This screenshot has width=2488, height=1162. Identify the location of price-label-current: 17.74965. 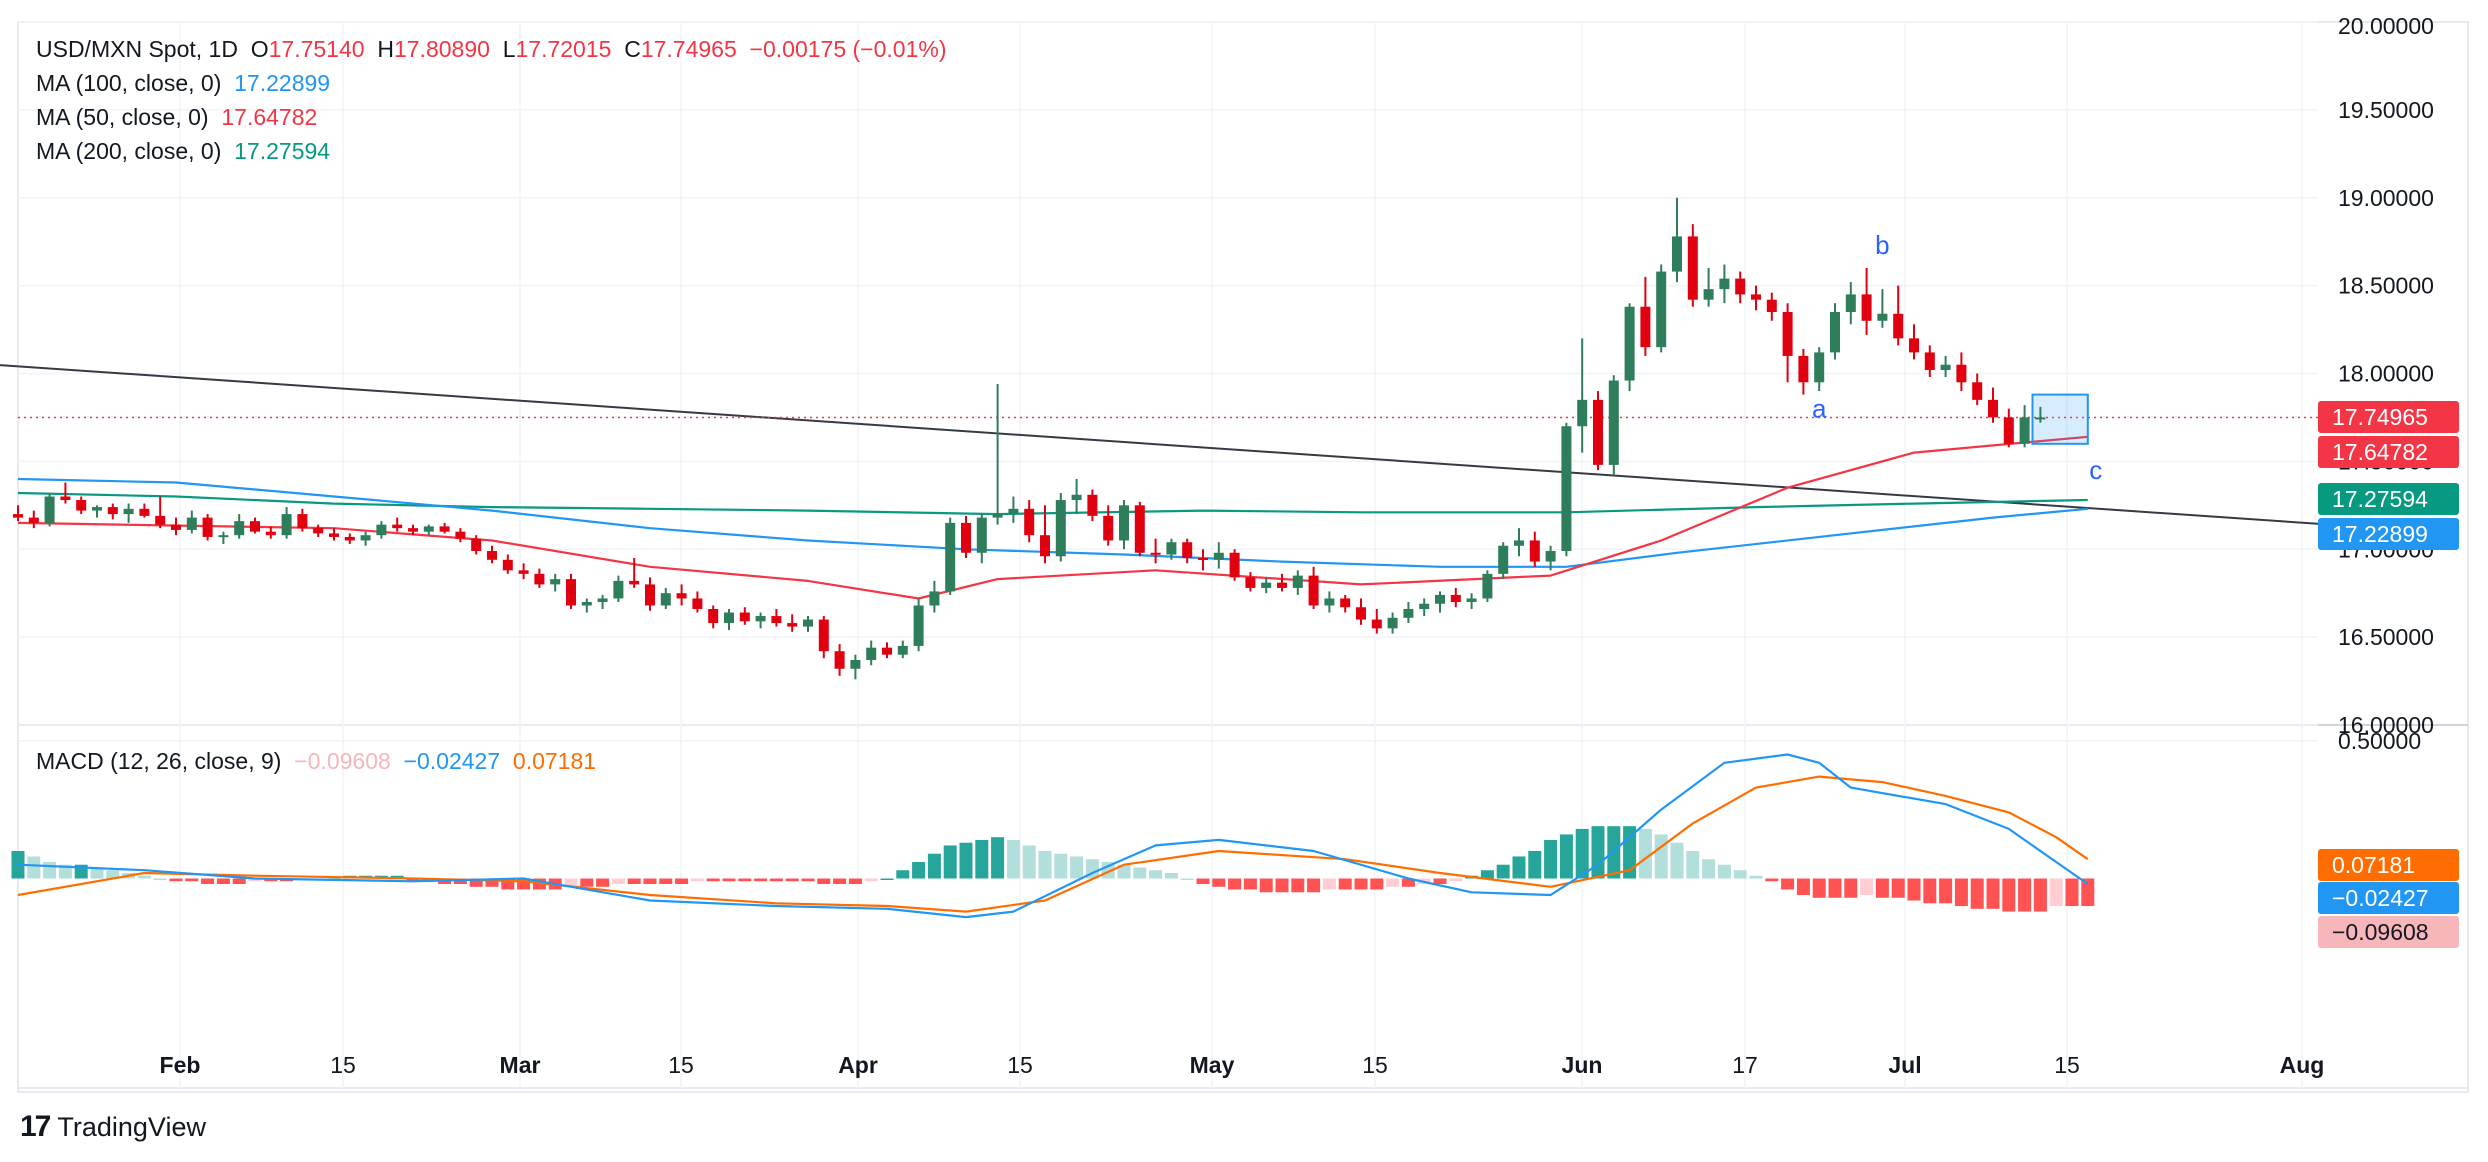
(2388, 417).